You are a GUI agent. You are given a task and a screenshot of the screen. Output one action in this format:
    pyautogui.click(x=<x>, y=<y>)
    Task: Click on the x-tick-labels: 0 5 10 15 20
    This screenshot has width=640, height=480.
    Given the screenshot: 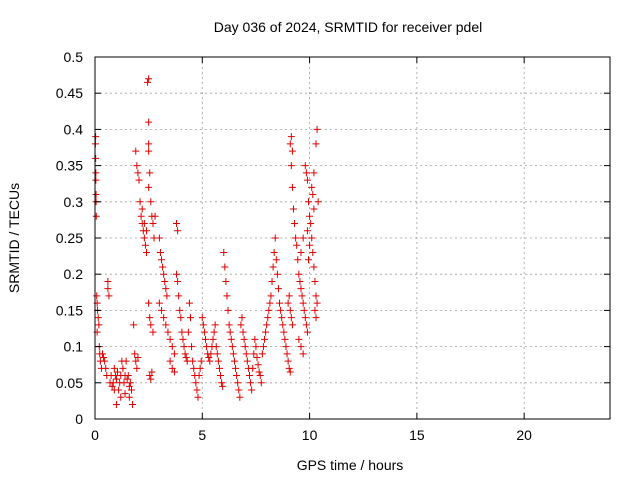 What is the action you would take?
    pyautogui.click(x=311, y=435)
    